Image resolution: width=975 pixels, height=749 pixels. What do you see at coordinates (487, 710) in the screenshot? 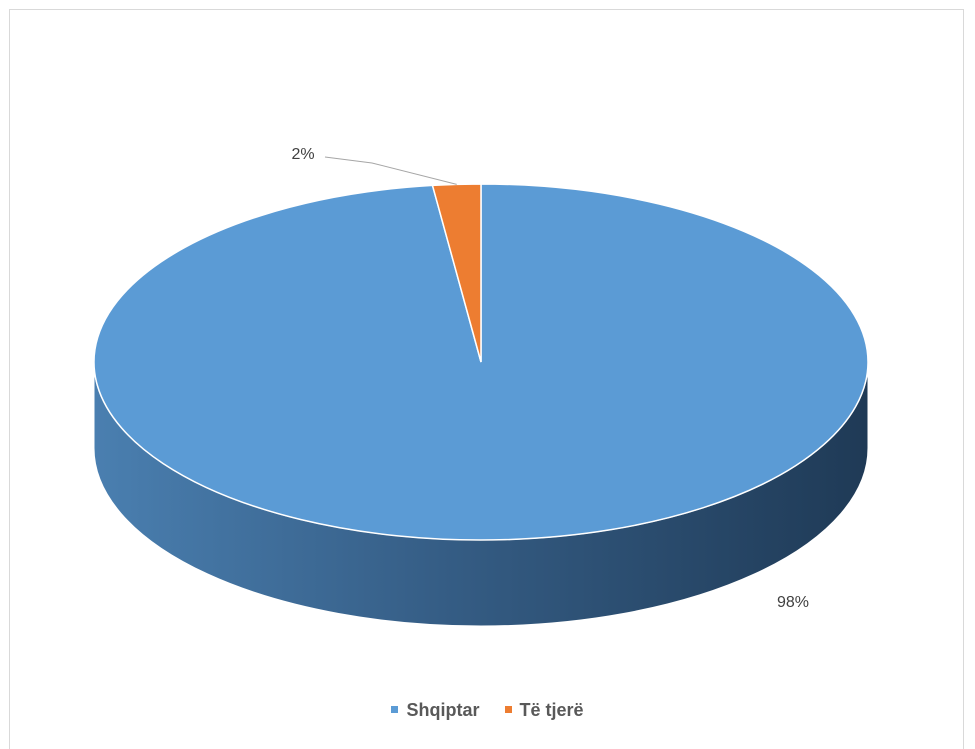
I see `legend: Shqiptar Të tjerë` at bounding box center [487, 710].